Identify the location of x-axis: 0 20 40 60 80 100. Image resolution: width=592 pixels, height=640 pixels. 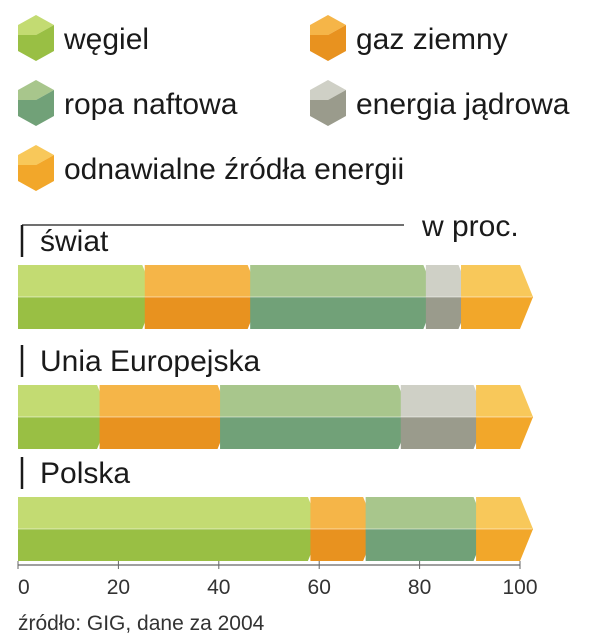
(277, 580).